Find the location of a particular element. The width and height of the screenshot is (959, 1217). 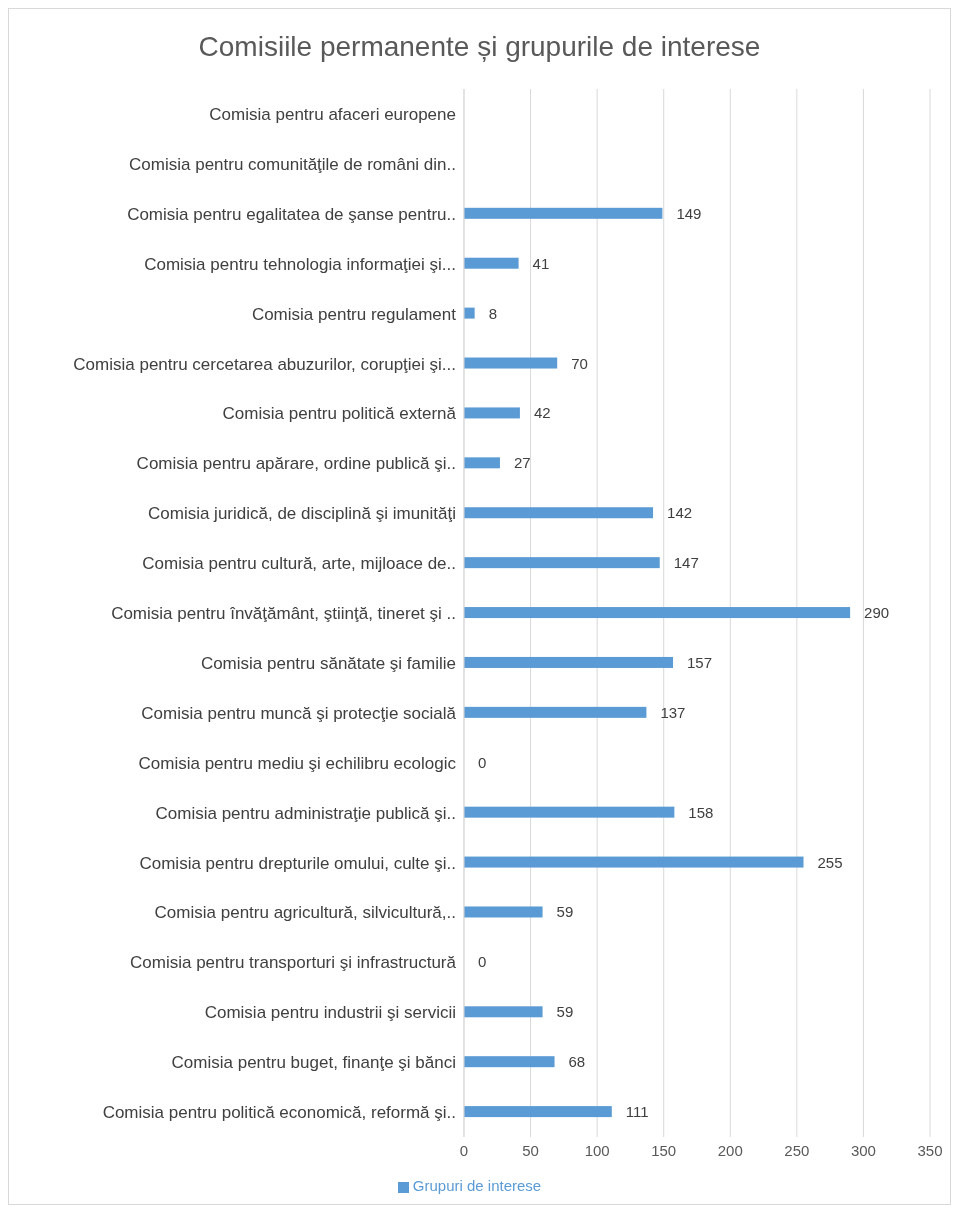

y-tick-label: Comisia pentru apărare, ordine publică şi.. is located at coordinates (296, 464).